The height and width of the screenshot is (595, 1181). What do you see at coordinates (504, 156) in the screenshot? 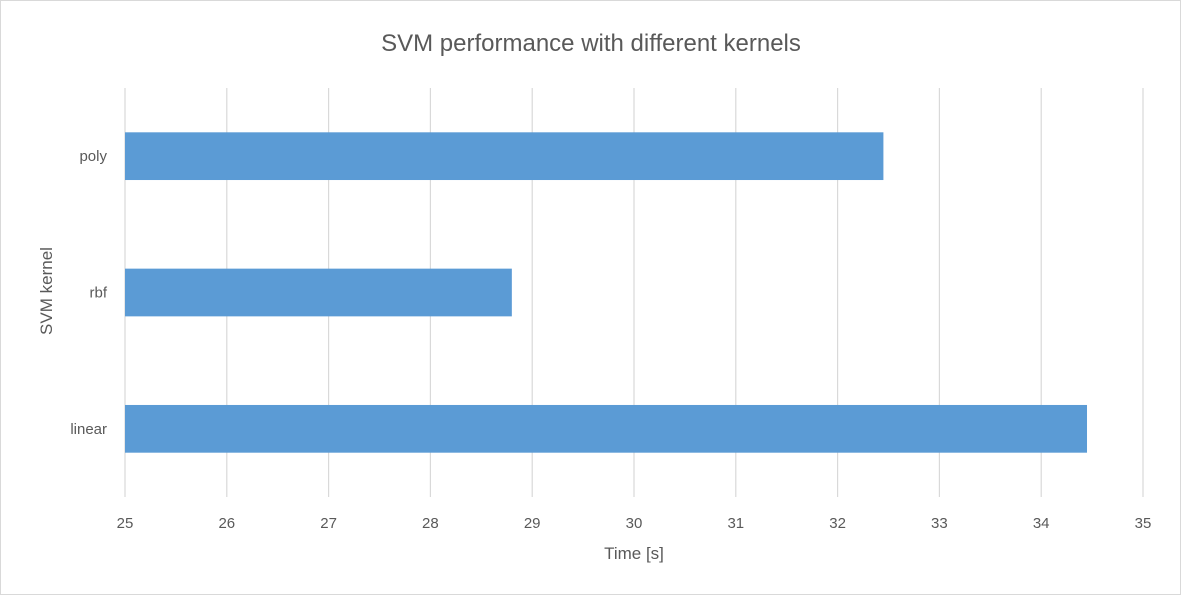
I see `bar-poly` at bounding box center [504, 156].